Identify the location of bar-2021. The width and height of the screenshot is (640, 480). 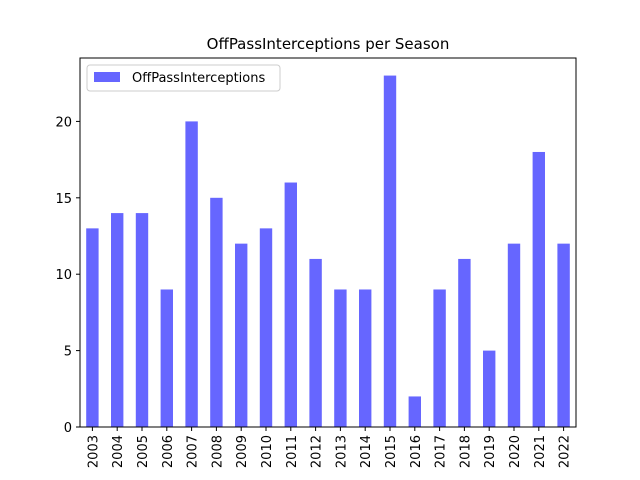
(538, 289).